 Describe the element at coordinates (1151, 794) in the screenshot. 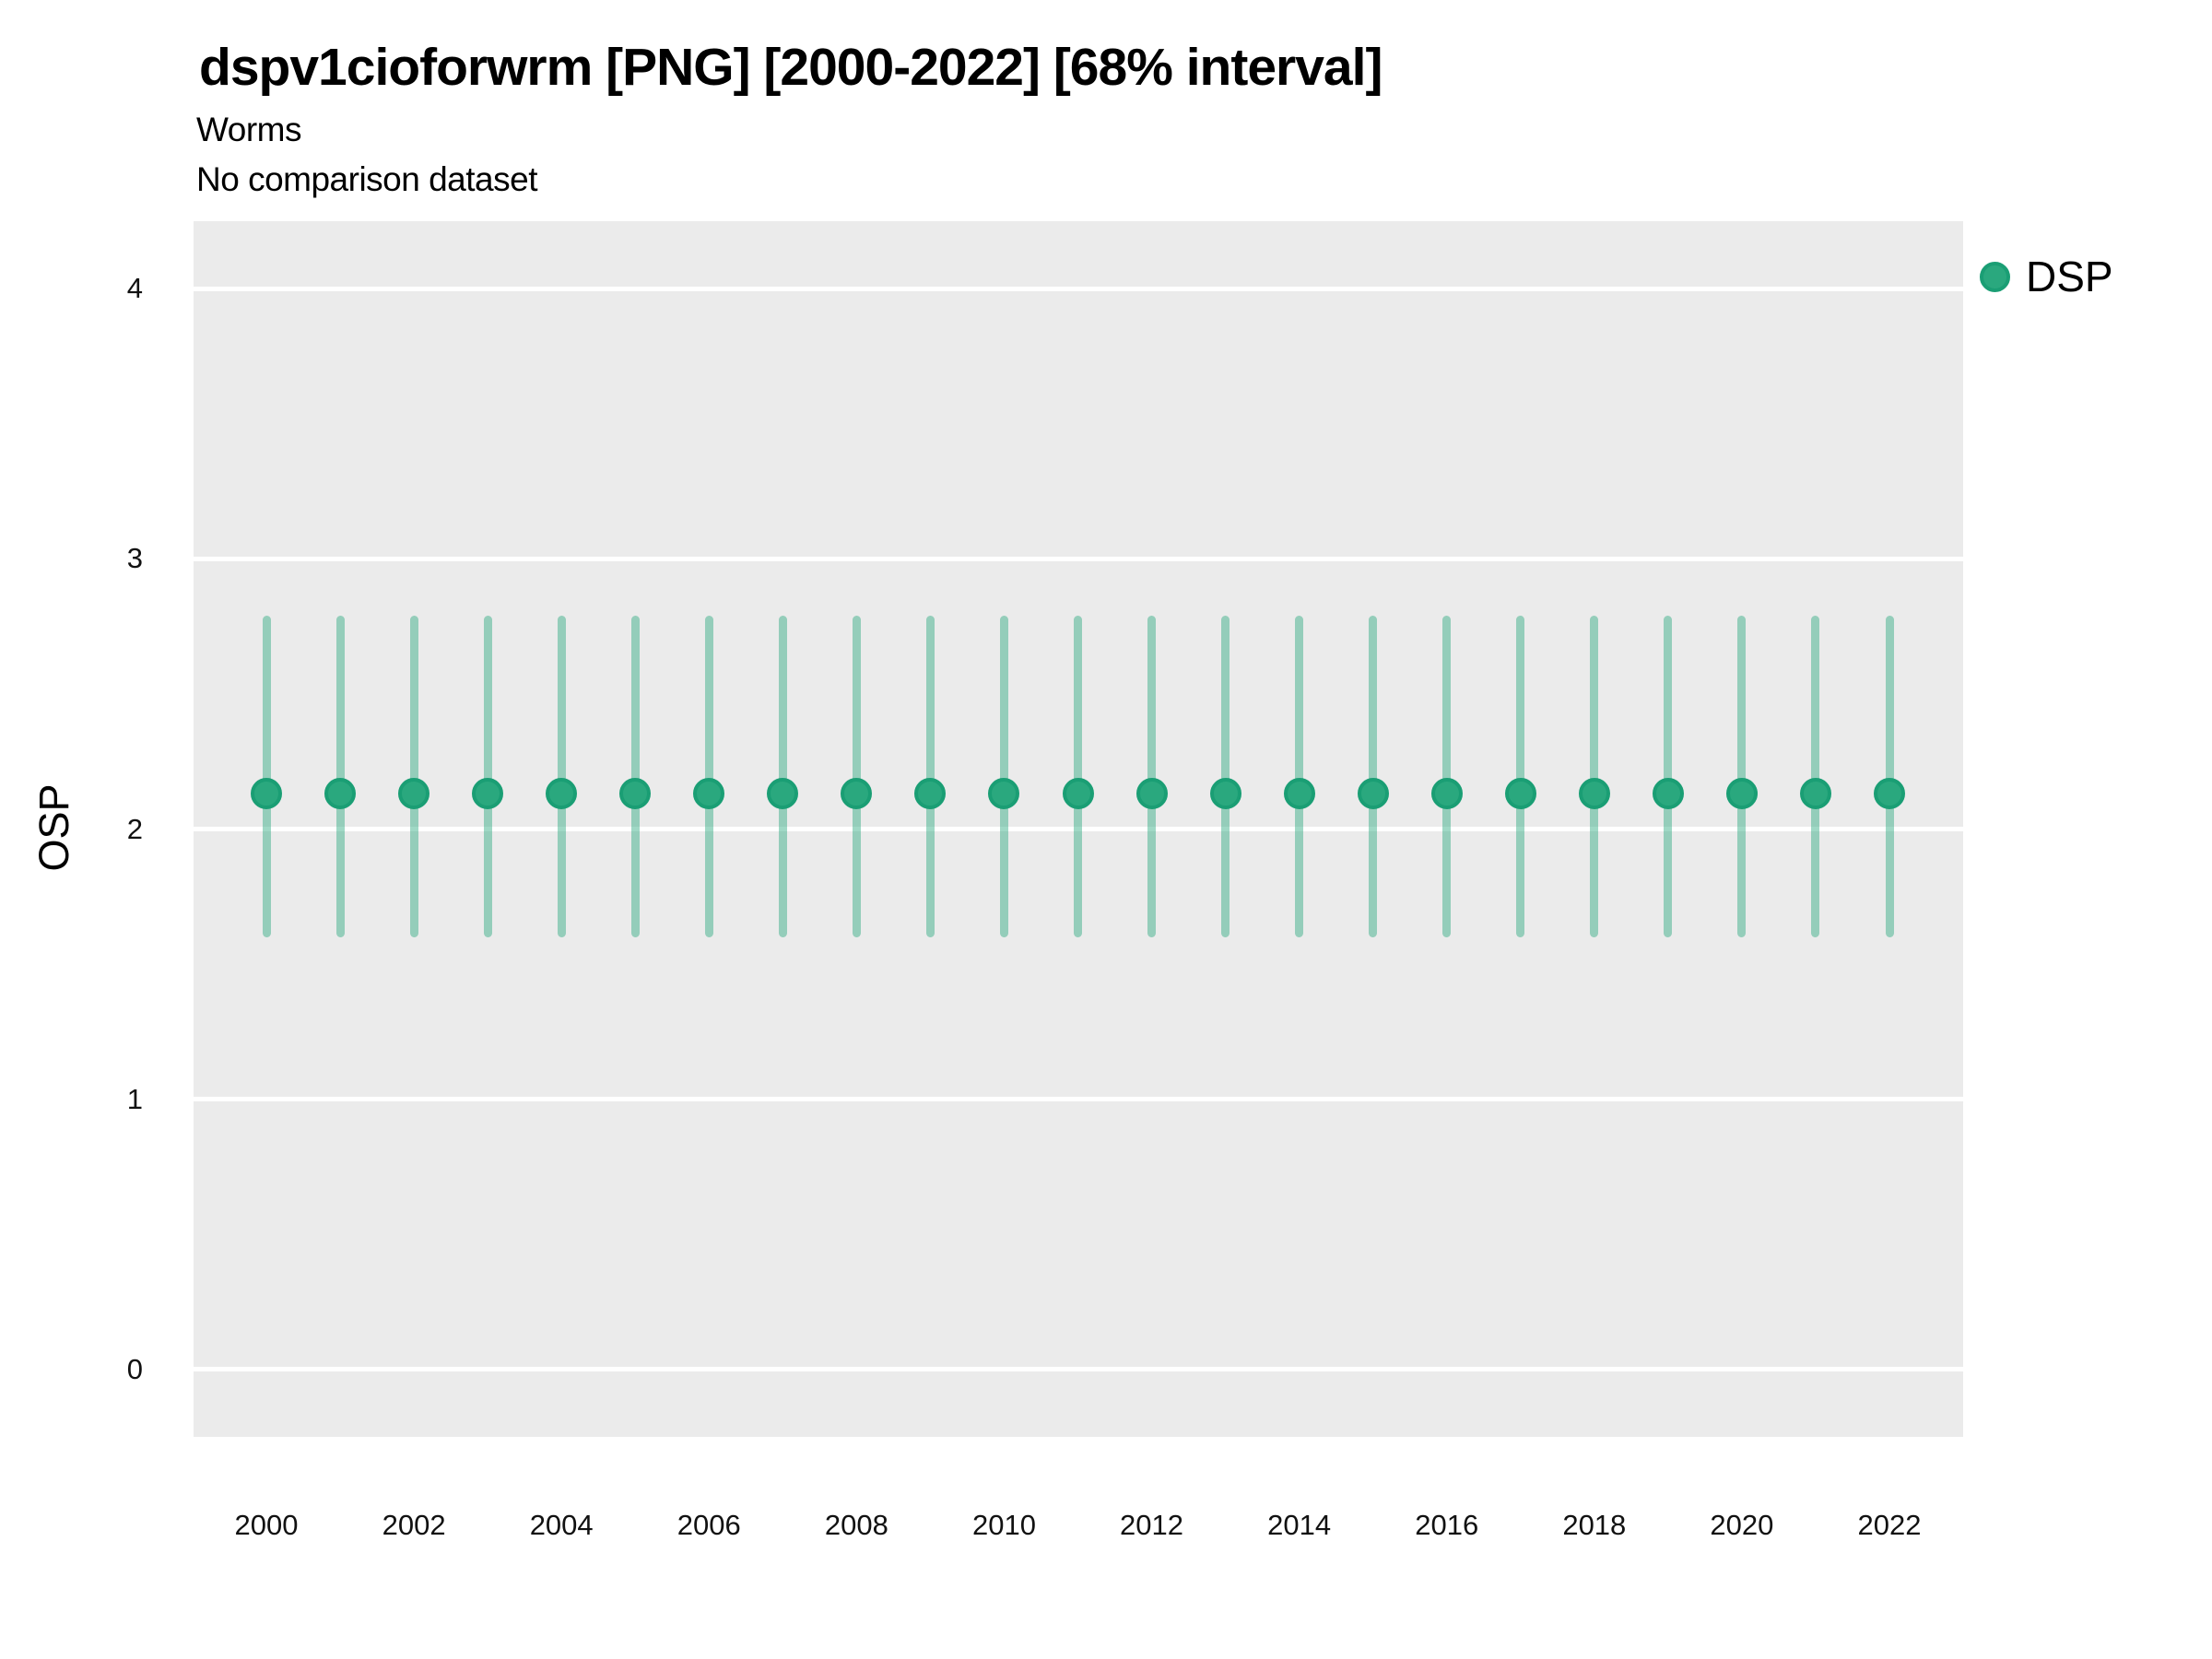

I see `point-2012` at that location.